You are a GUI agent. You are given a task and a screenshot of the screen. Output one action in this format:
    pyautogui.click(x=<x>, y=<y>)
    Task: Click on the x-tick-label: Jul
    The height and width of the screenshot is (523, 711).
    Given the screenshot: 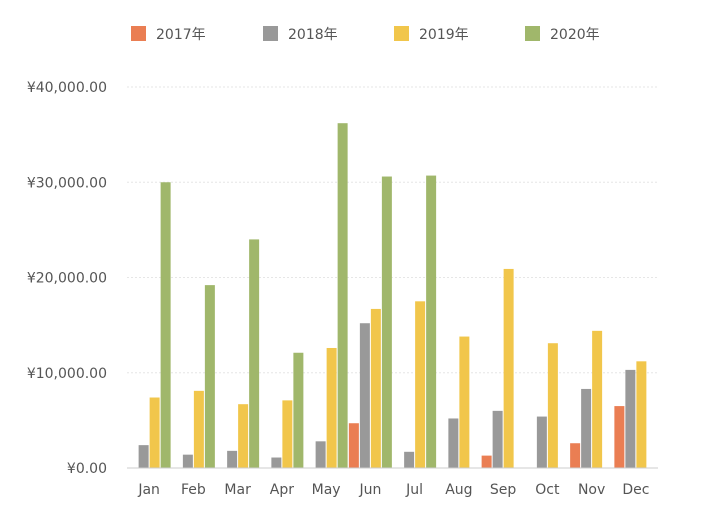 What is the action you would take?
    pyautogui.click(x=414, y=490)
    